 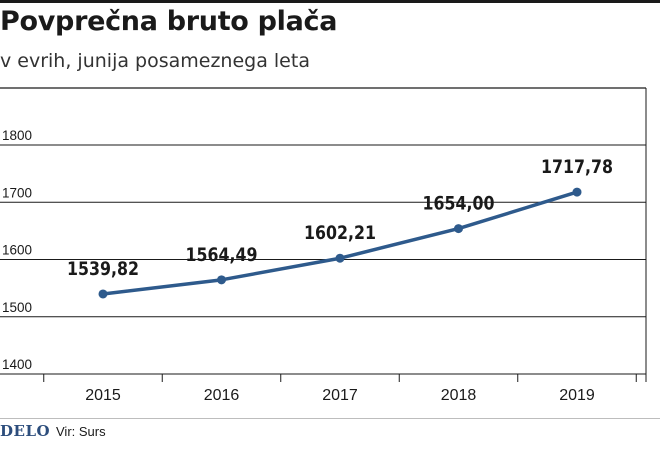 I want to click on delo-logo: DELO, so click(x=25, y=431).